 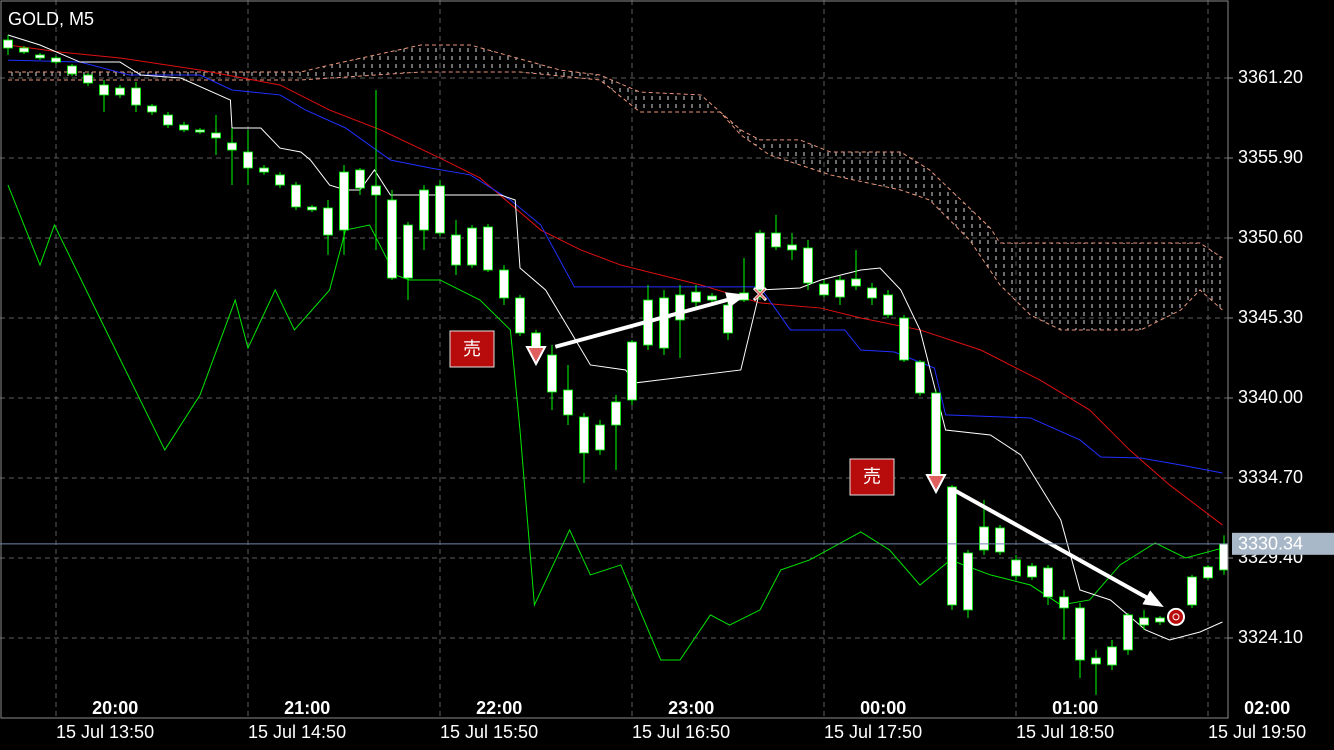 What do you see at coordinates (681, 732) in the screenshot?
I see `x-tick-label: 15 Jul 16:50` at bounding box center [681, 732].